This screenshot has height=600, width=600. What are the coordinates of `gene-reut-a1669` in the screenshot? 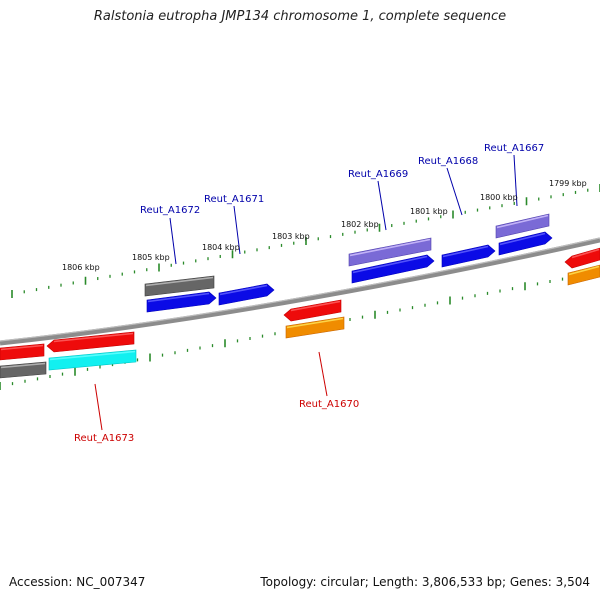 It's located at (393, 269).